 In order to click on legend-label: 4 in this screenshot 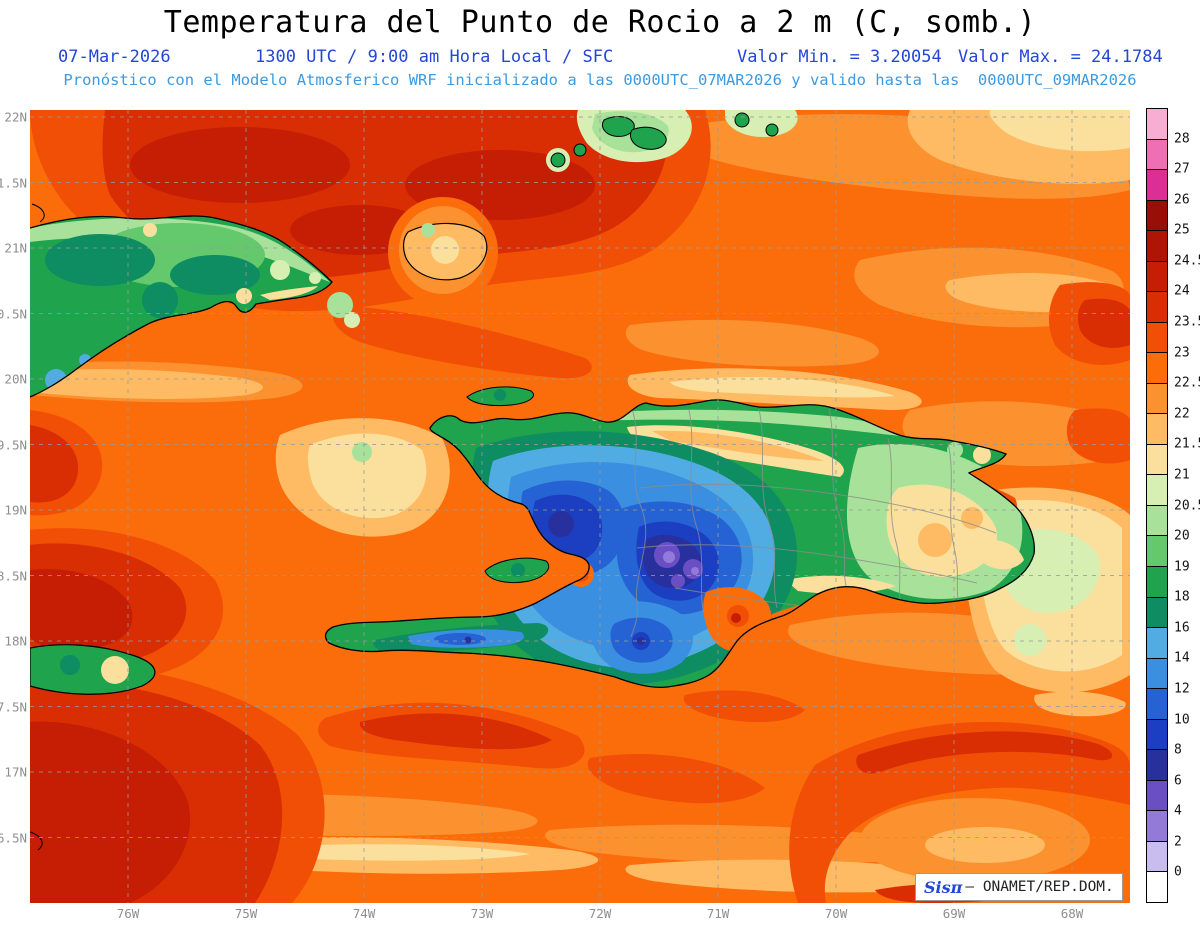, I will do `click(1178, 811)`.